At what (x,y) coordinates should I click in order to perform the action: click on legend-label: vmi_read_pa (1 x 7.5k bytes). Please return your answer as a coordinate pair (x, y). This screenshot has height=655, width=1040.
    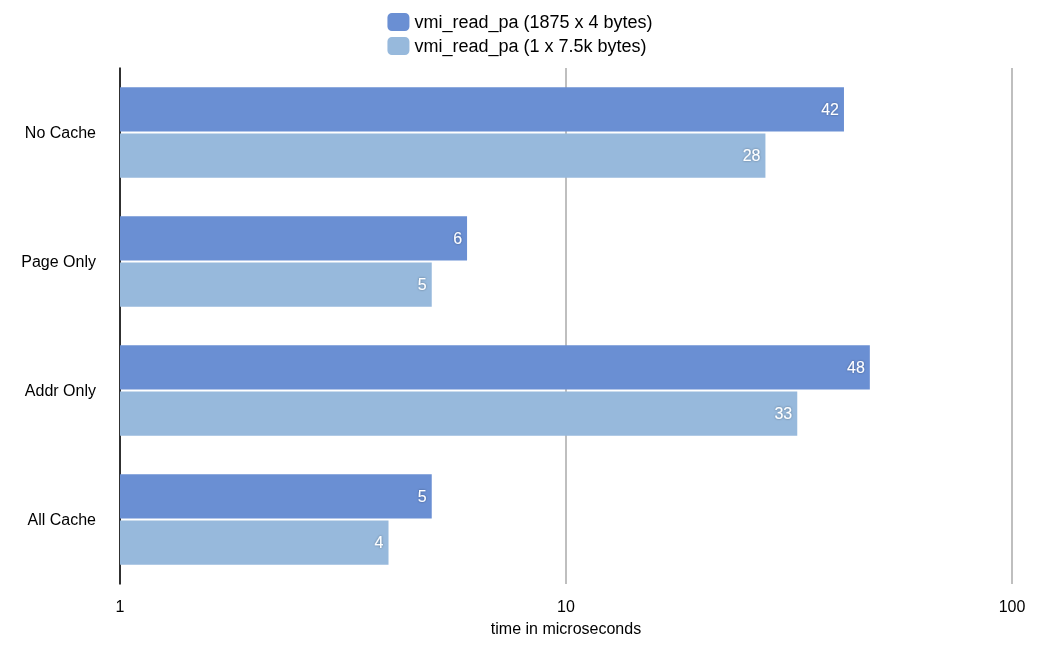
    Looking at the image, I should click on (530, 46).